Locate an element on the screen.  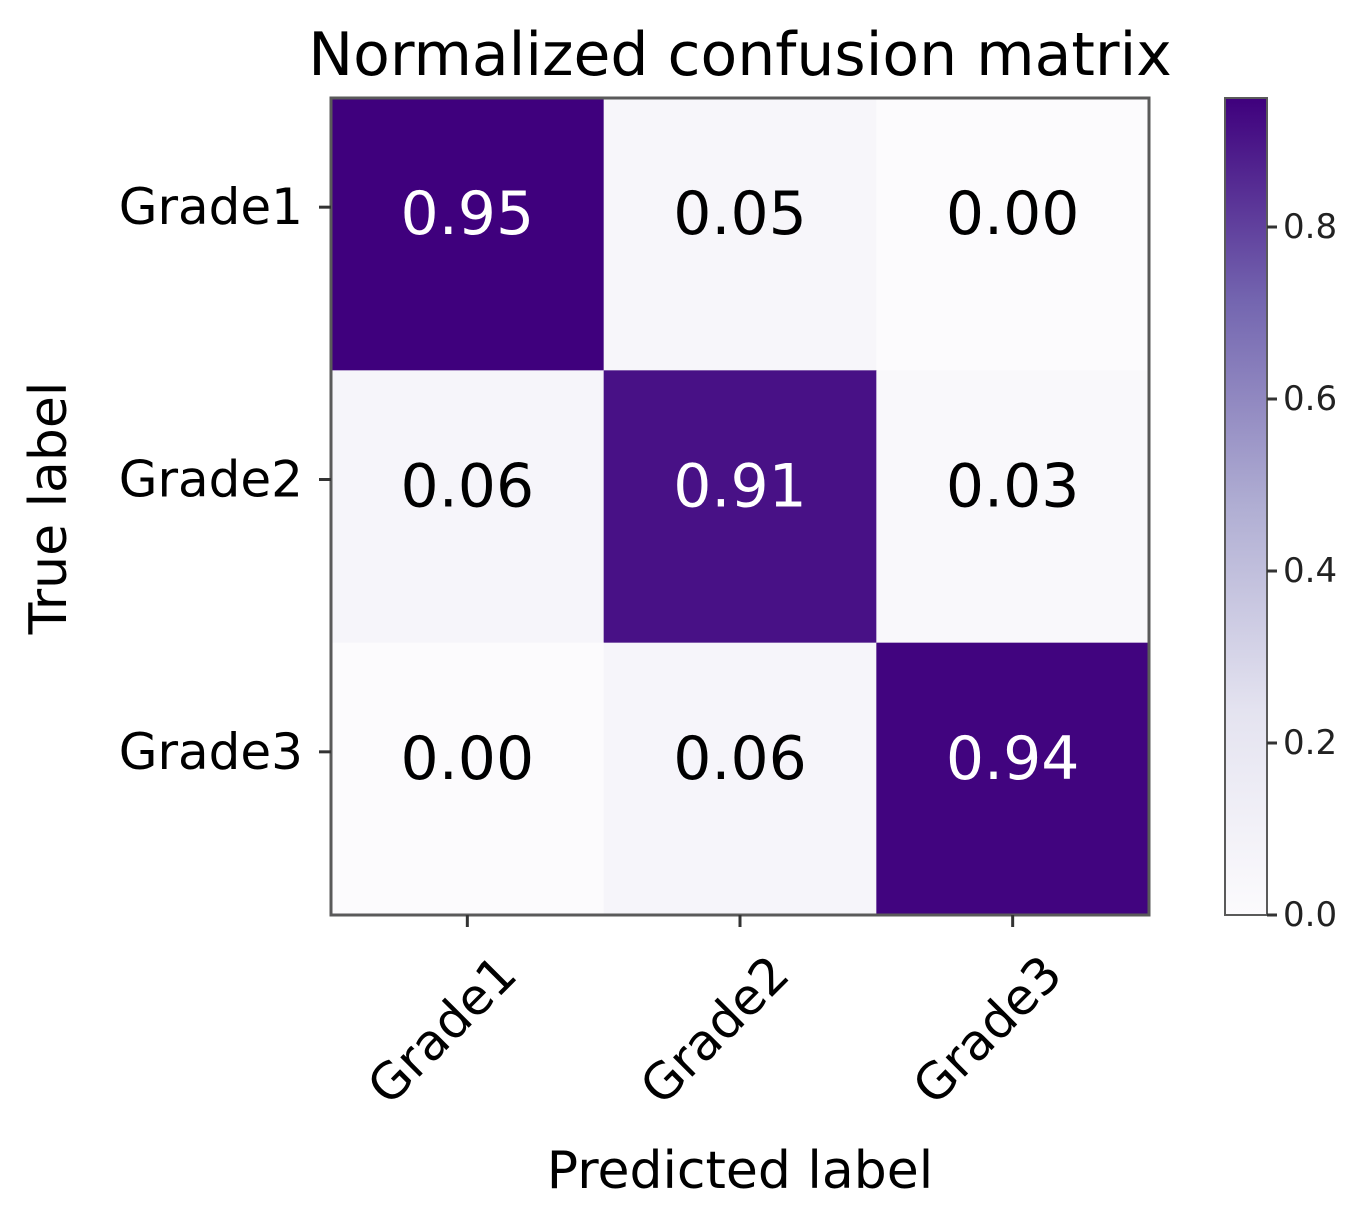
cell-value-label: 0.95 is located at coordinates (468, 214).